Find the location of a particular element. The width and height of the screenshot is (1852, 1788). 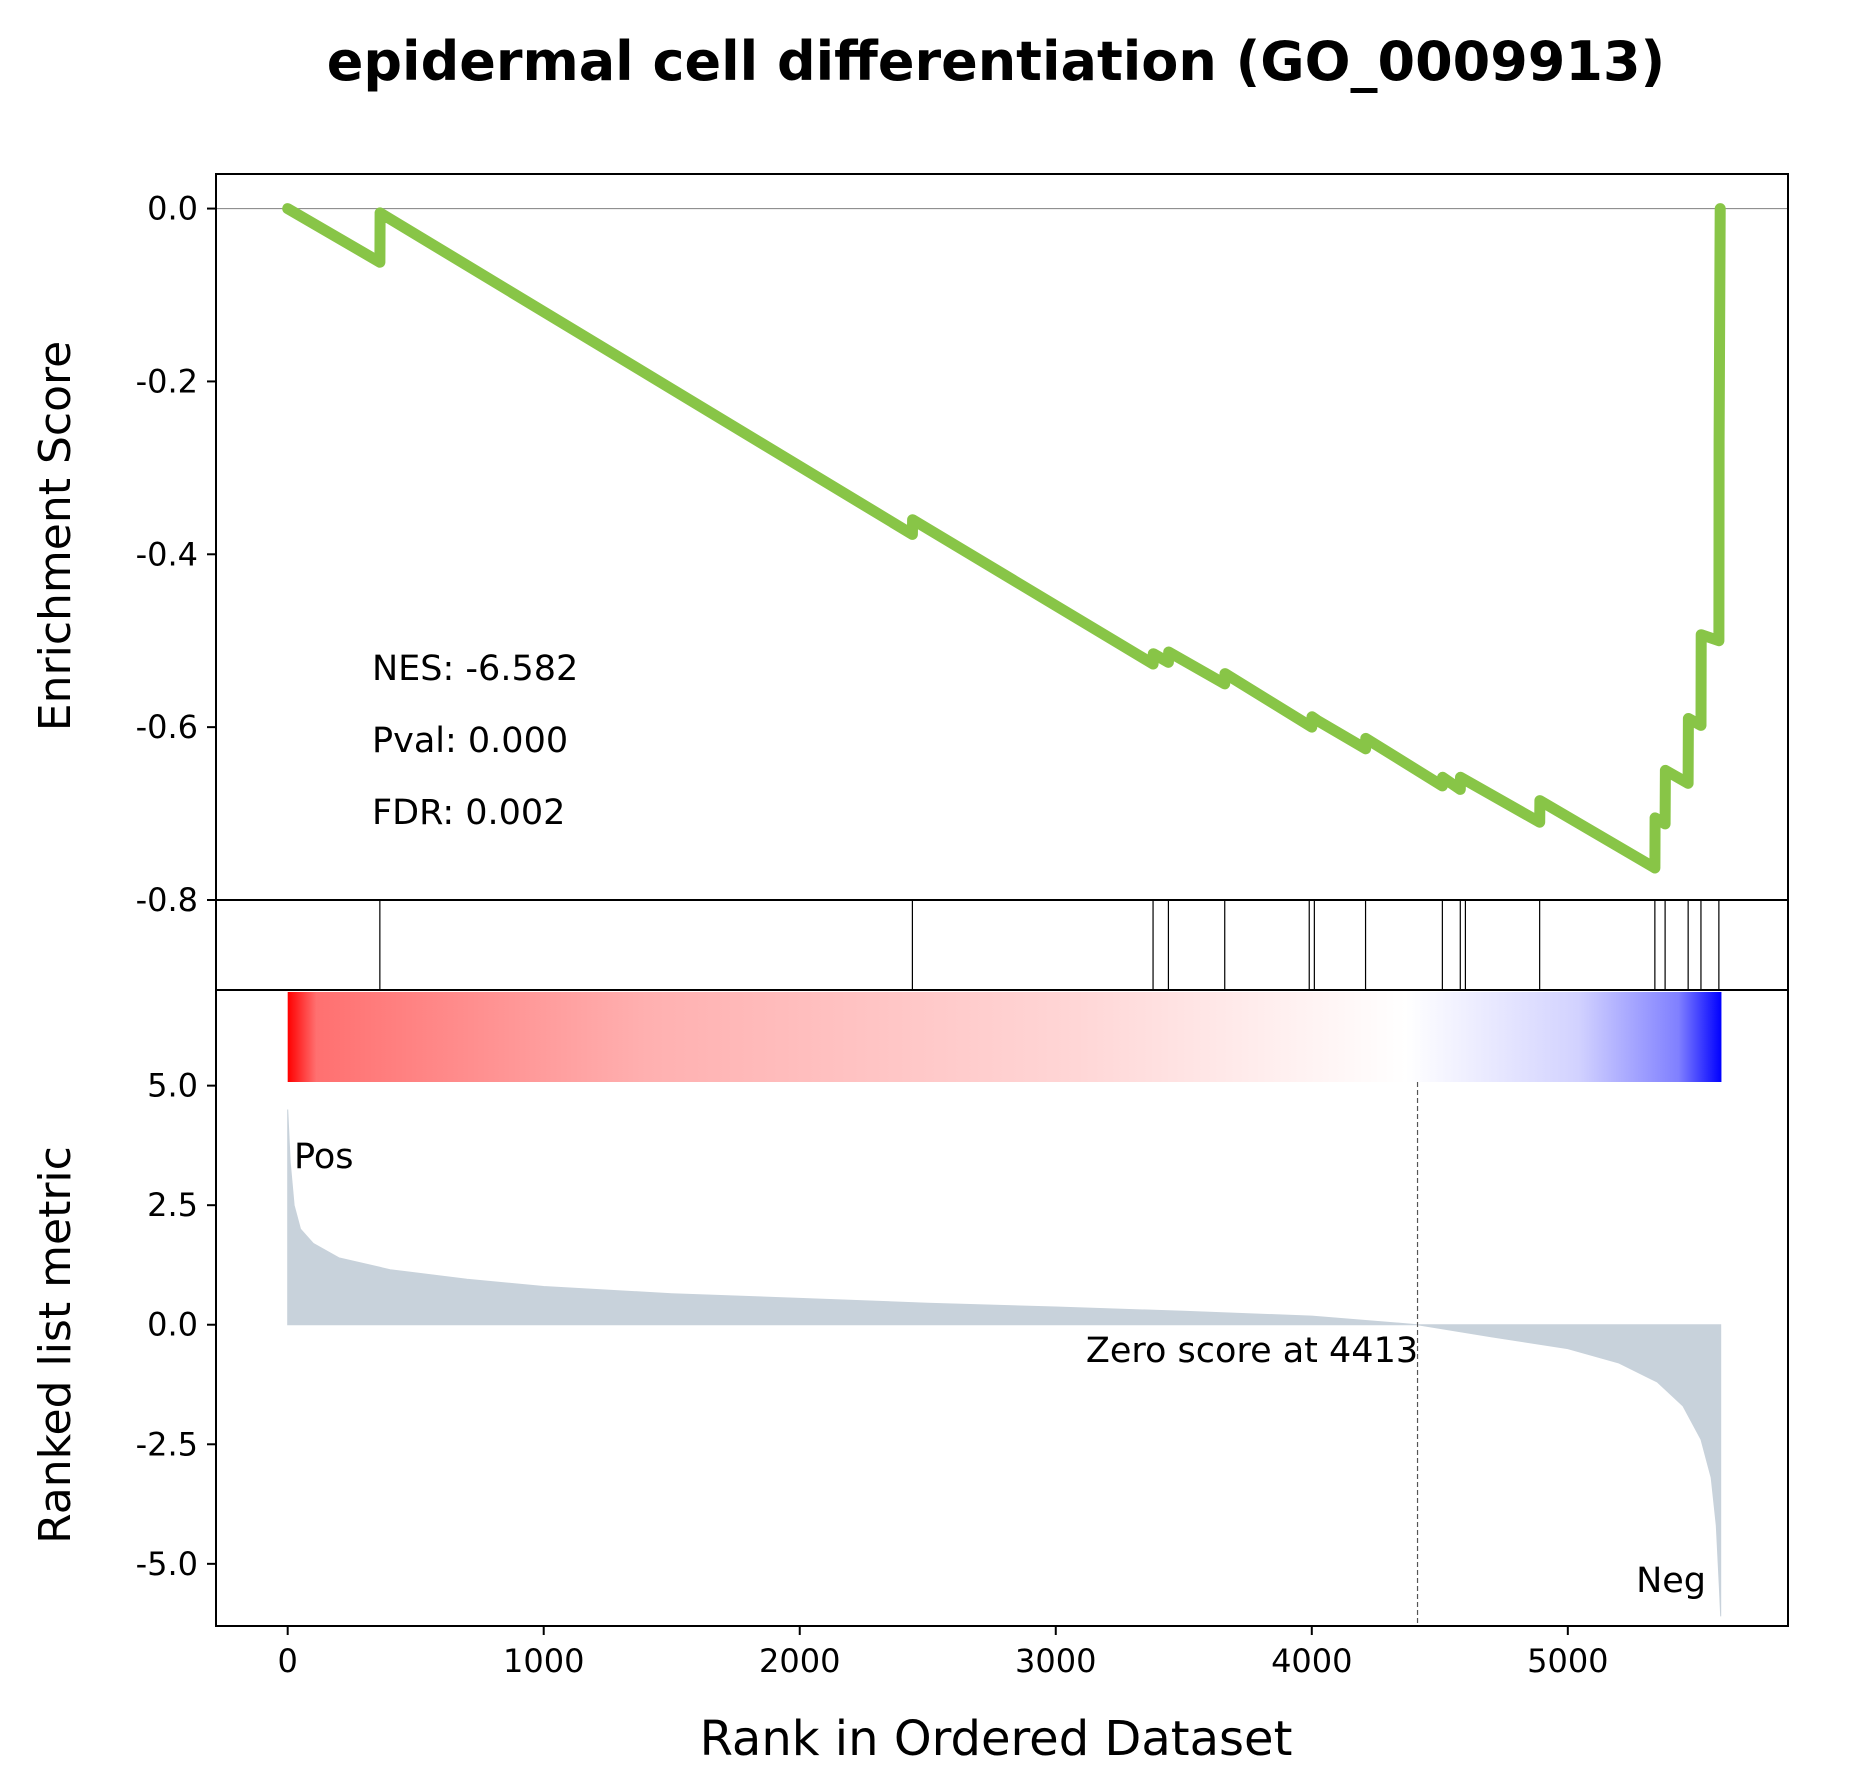

metric-y-tick-label: -2.5 is located at coordinates (167, 1444).